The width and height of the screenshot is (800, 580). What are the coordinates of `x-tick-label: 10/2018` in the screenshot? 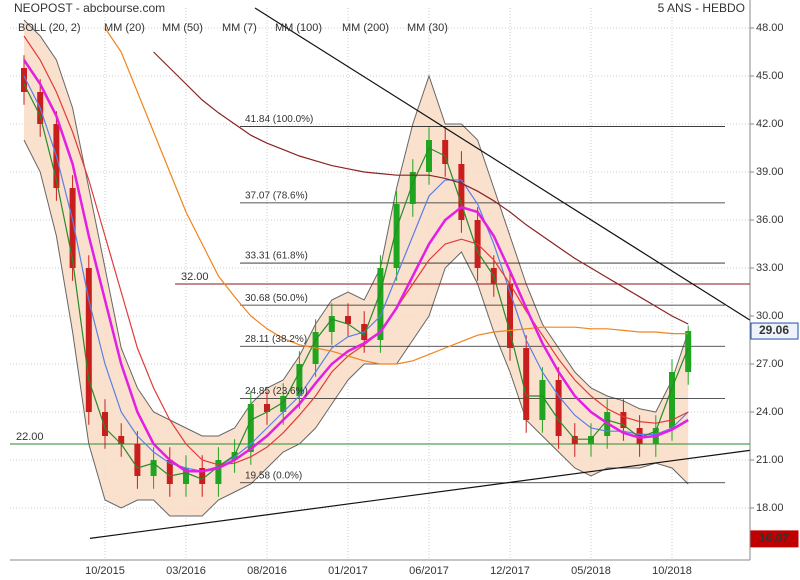 It's located at (672, 571).